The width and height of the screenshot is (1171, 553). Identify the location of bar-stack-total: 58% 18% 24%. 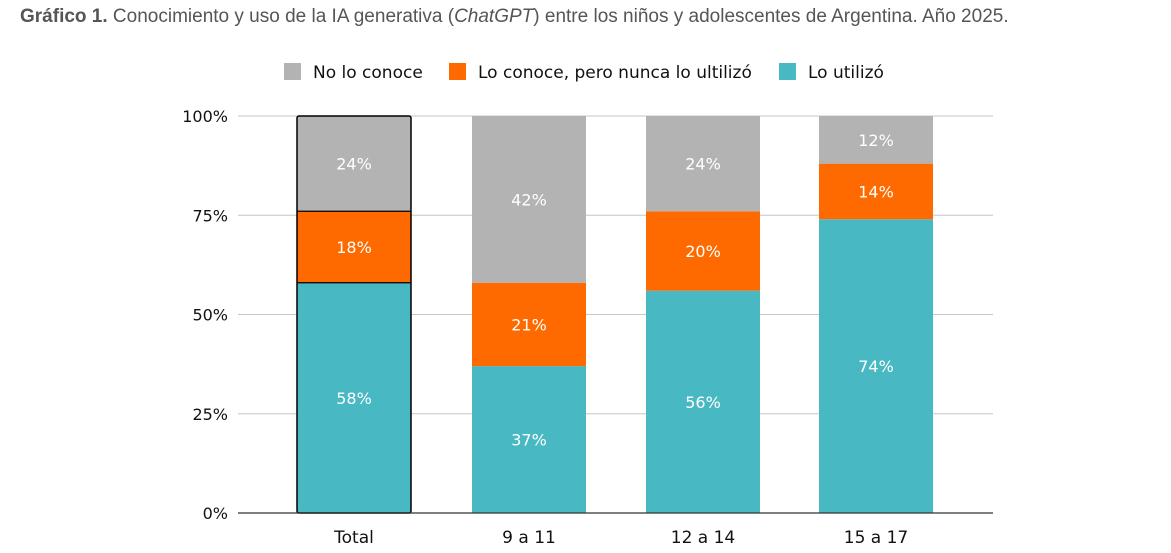
(354, 314).